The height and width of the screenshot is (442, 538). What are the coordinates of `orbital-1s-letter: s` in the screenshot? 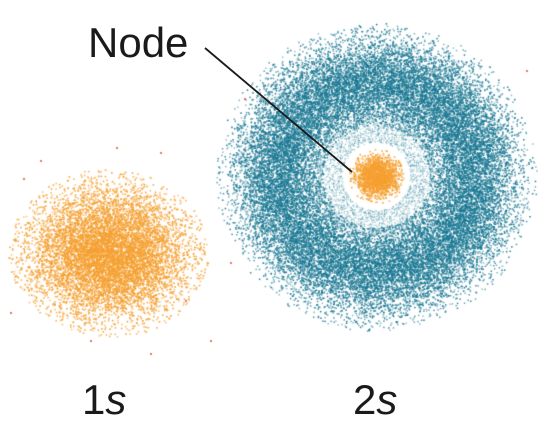 It's located at (115, 399).